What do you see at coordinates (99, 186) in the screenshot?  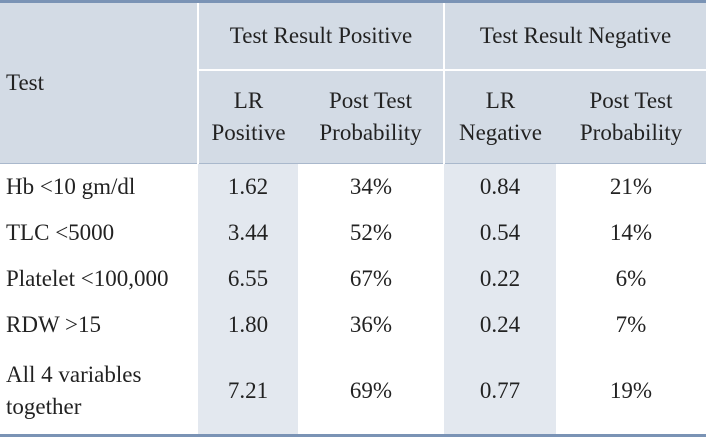 I see `test-name: Hb <10 gm/dl` at bounding box center [99, 186].